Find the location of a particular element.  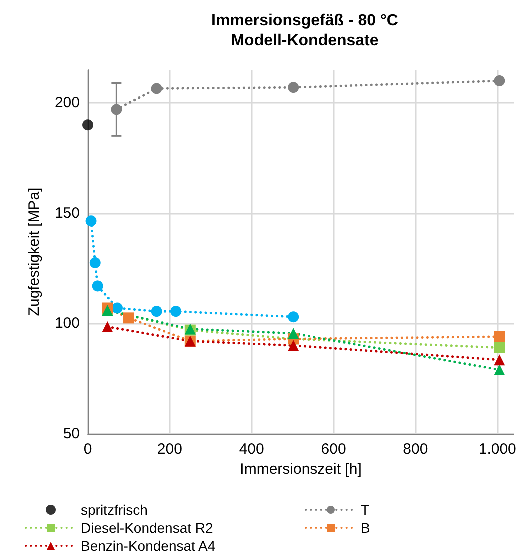

y-tick-label: 200 is located at coordinates (67, 103).